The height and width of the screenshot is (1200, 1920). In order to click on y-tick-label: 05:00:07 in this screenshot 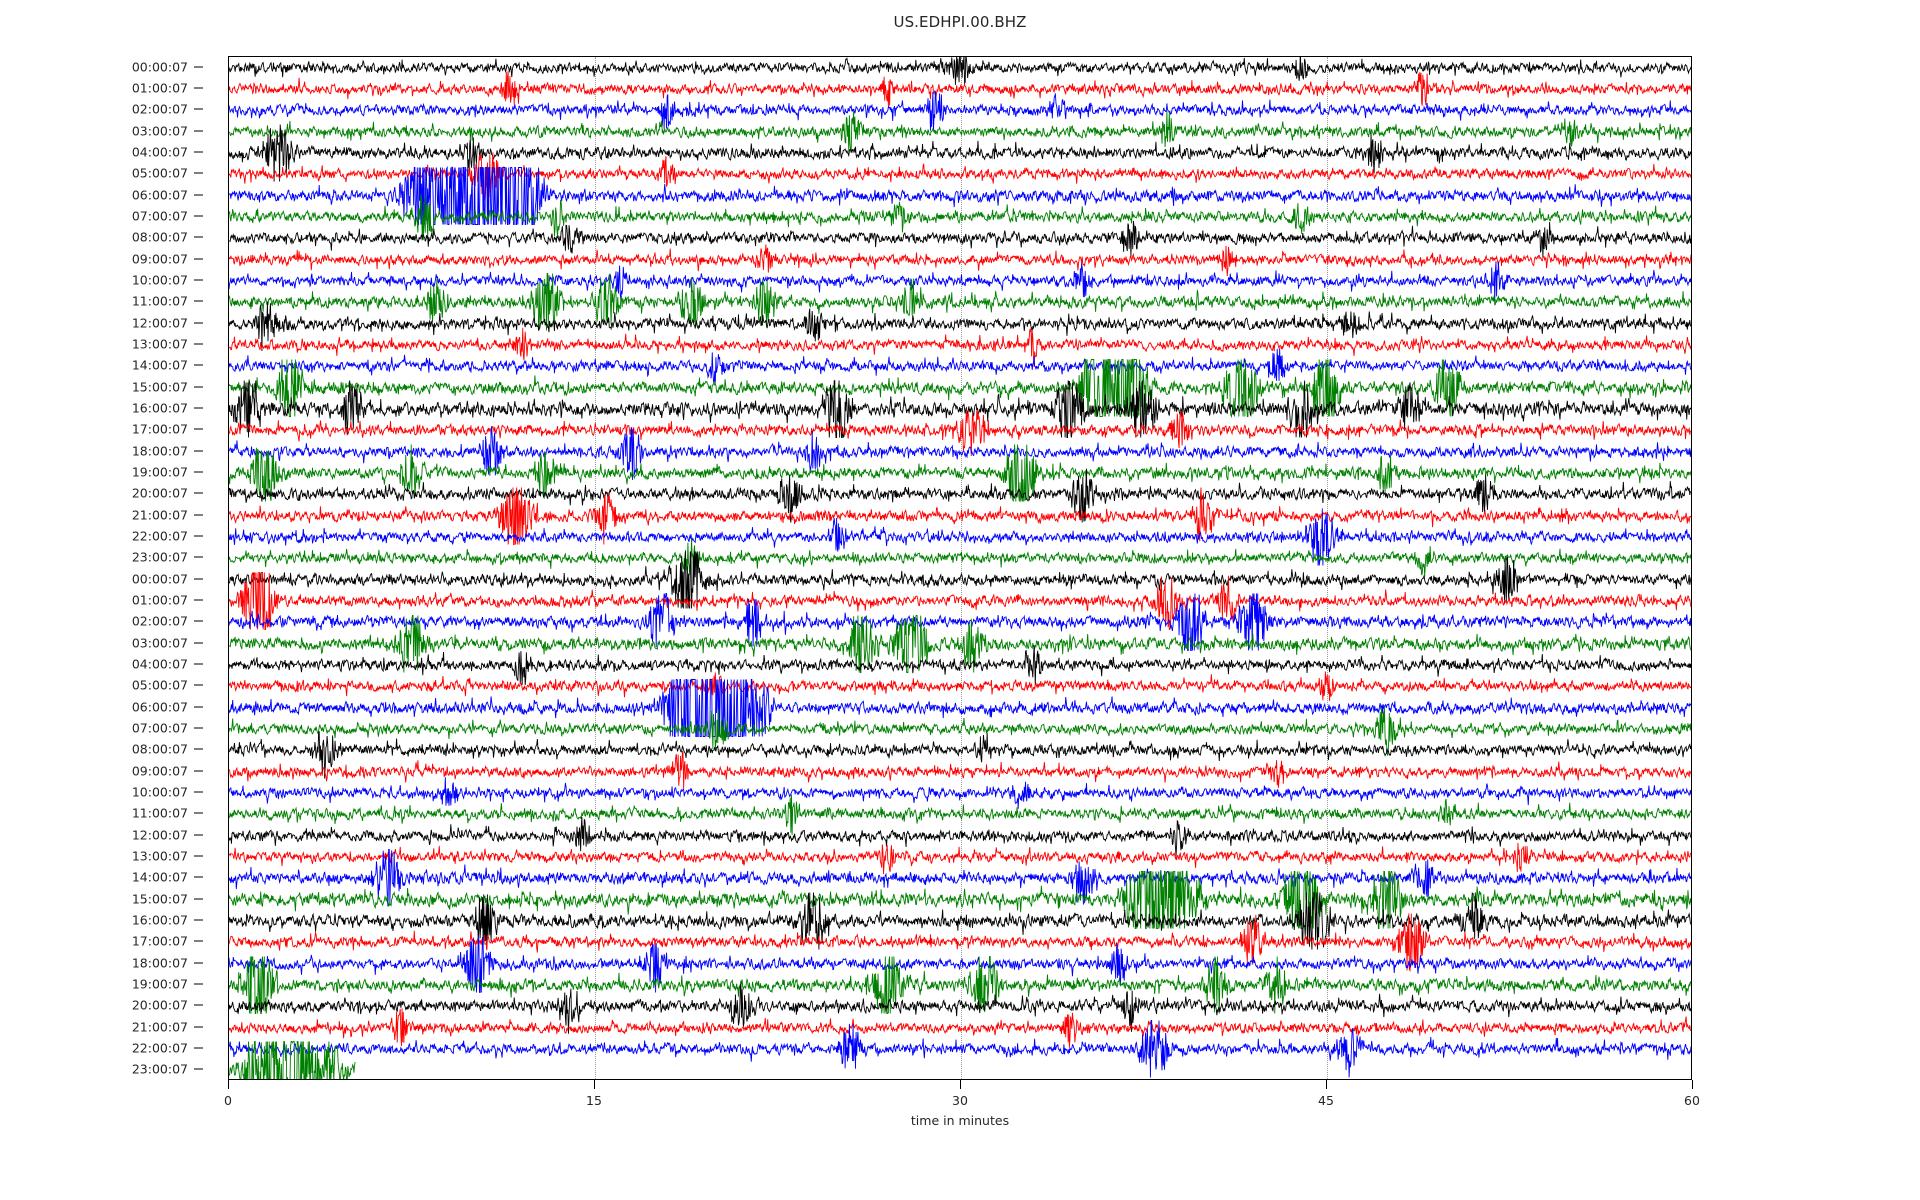, I will do `click(159, 173)`.